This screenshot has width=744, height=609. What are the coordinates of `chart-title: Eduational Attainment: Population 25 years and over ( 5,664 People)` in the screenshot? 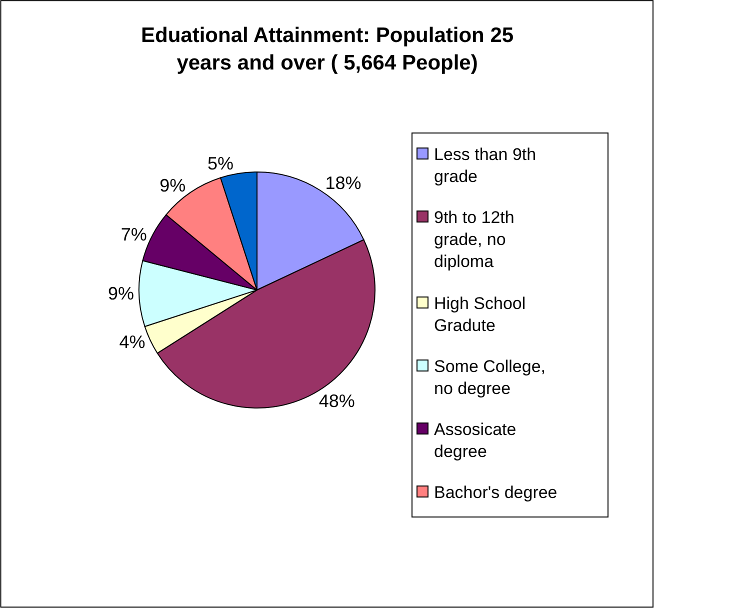 It's located at (327, 49).